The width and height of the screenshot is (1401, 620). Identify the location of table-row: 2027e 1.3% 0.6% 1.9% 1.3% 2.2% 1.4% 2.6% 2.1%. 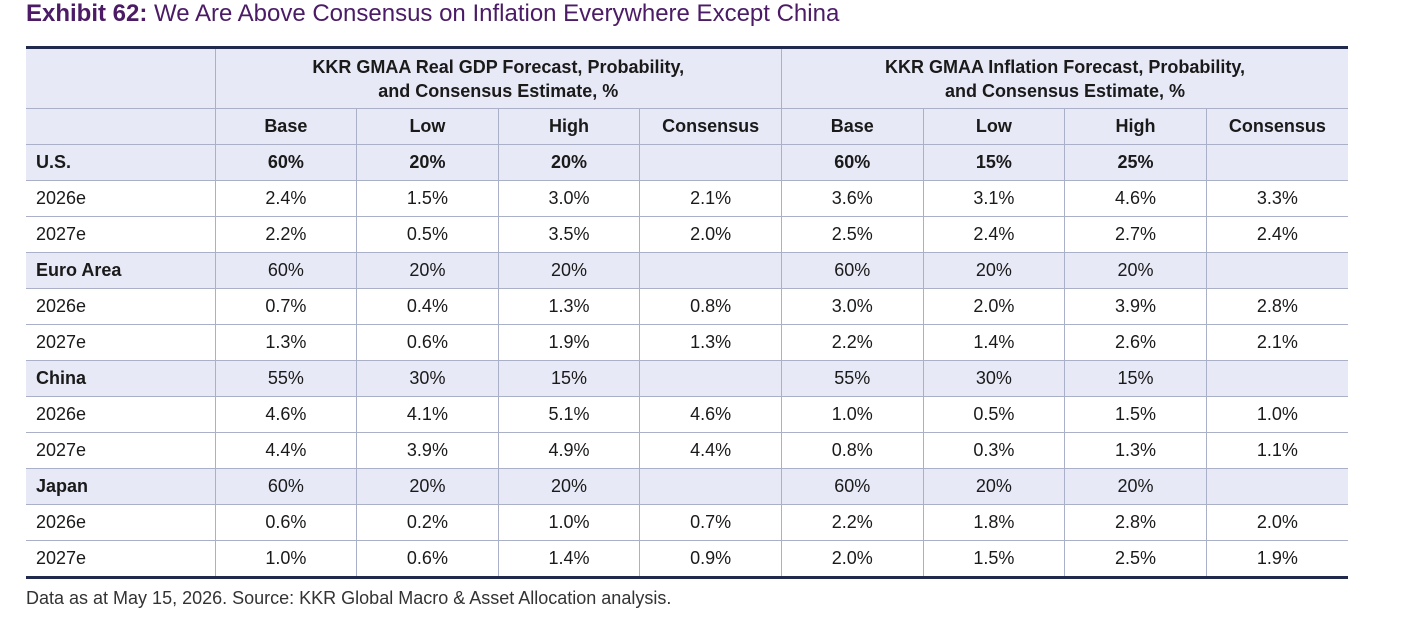
(687, 342).